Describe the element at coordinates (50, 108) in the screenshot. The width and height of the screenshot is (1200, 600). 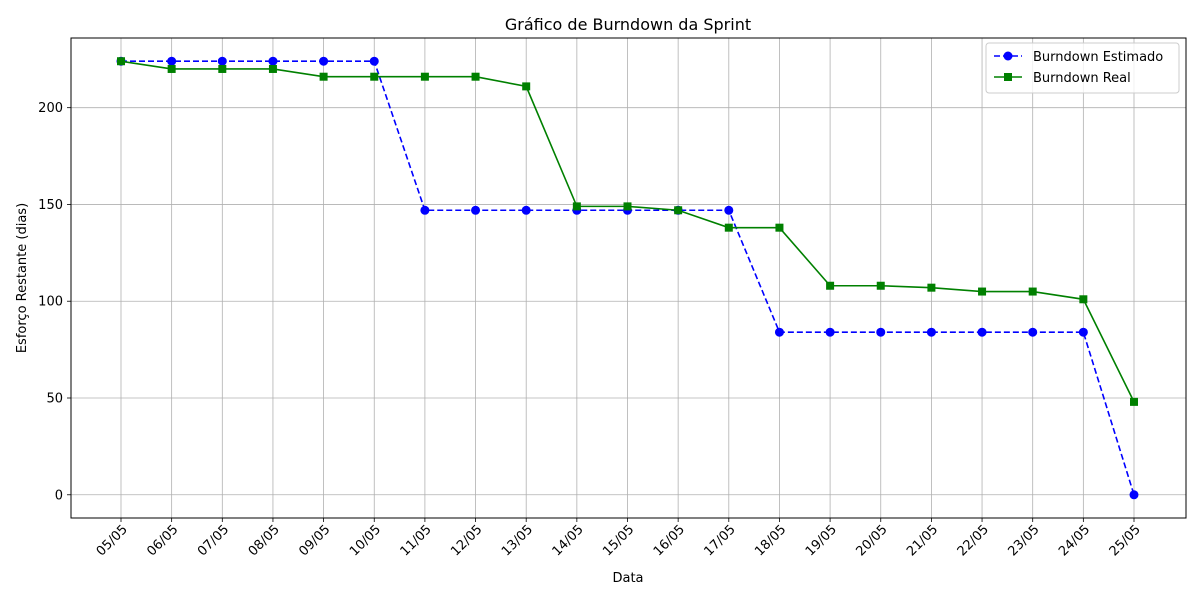
I see `y-tick-label: 200` at that location.